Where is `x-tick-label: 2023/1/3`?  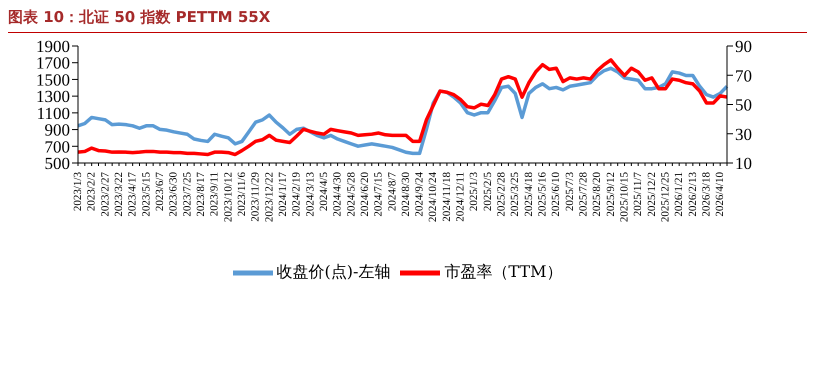
x-tick-label: 2023/1/3 is located at coordinates (78, 192).